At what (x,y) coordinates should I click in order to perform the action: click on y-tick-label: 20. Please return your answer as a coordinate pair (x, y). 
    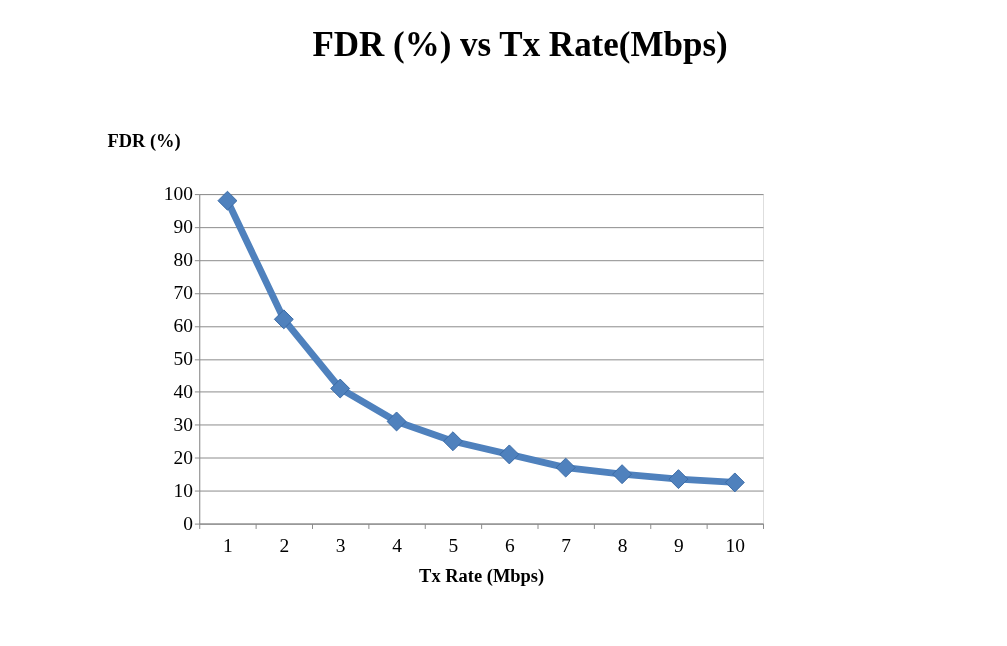
    Looking at the image, I should click on (183, 458).